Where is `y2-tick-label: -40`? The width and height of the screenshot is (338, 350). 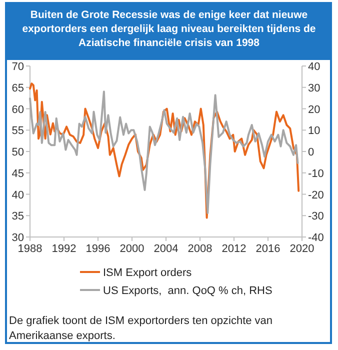
y2-tick-label: -40 is located at coordinates (316, 238).